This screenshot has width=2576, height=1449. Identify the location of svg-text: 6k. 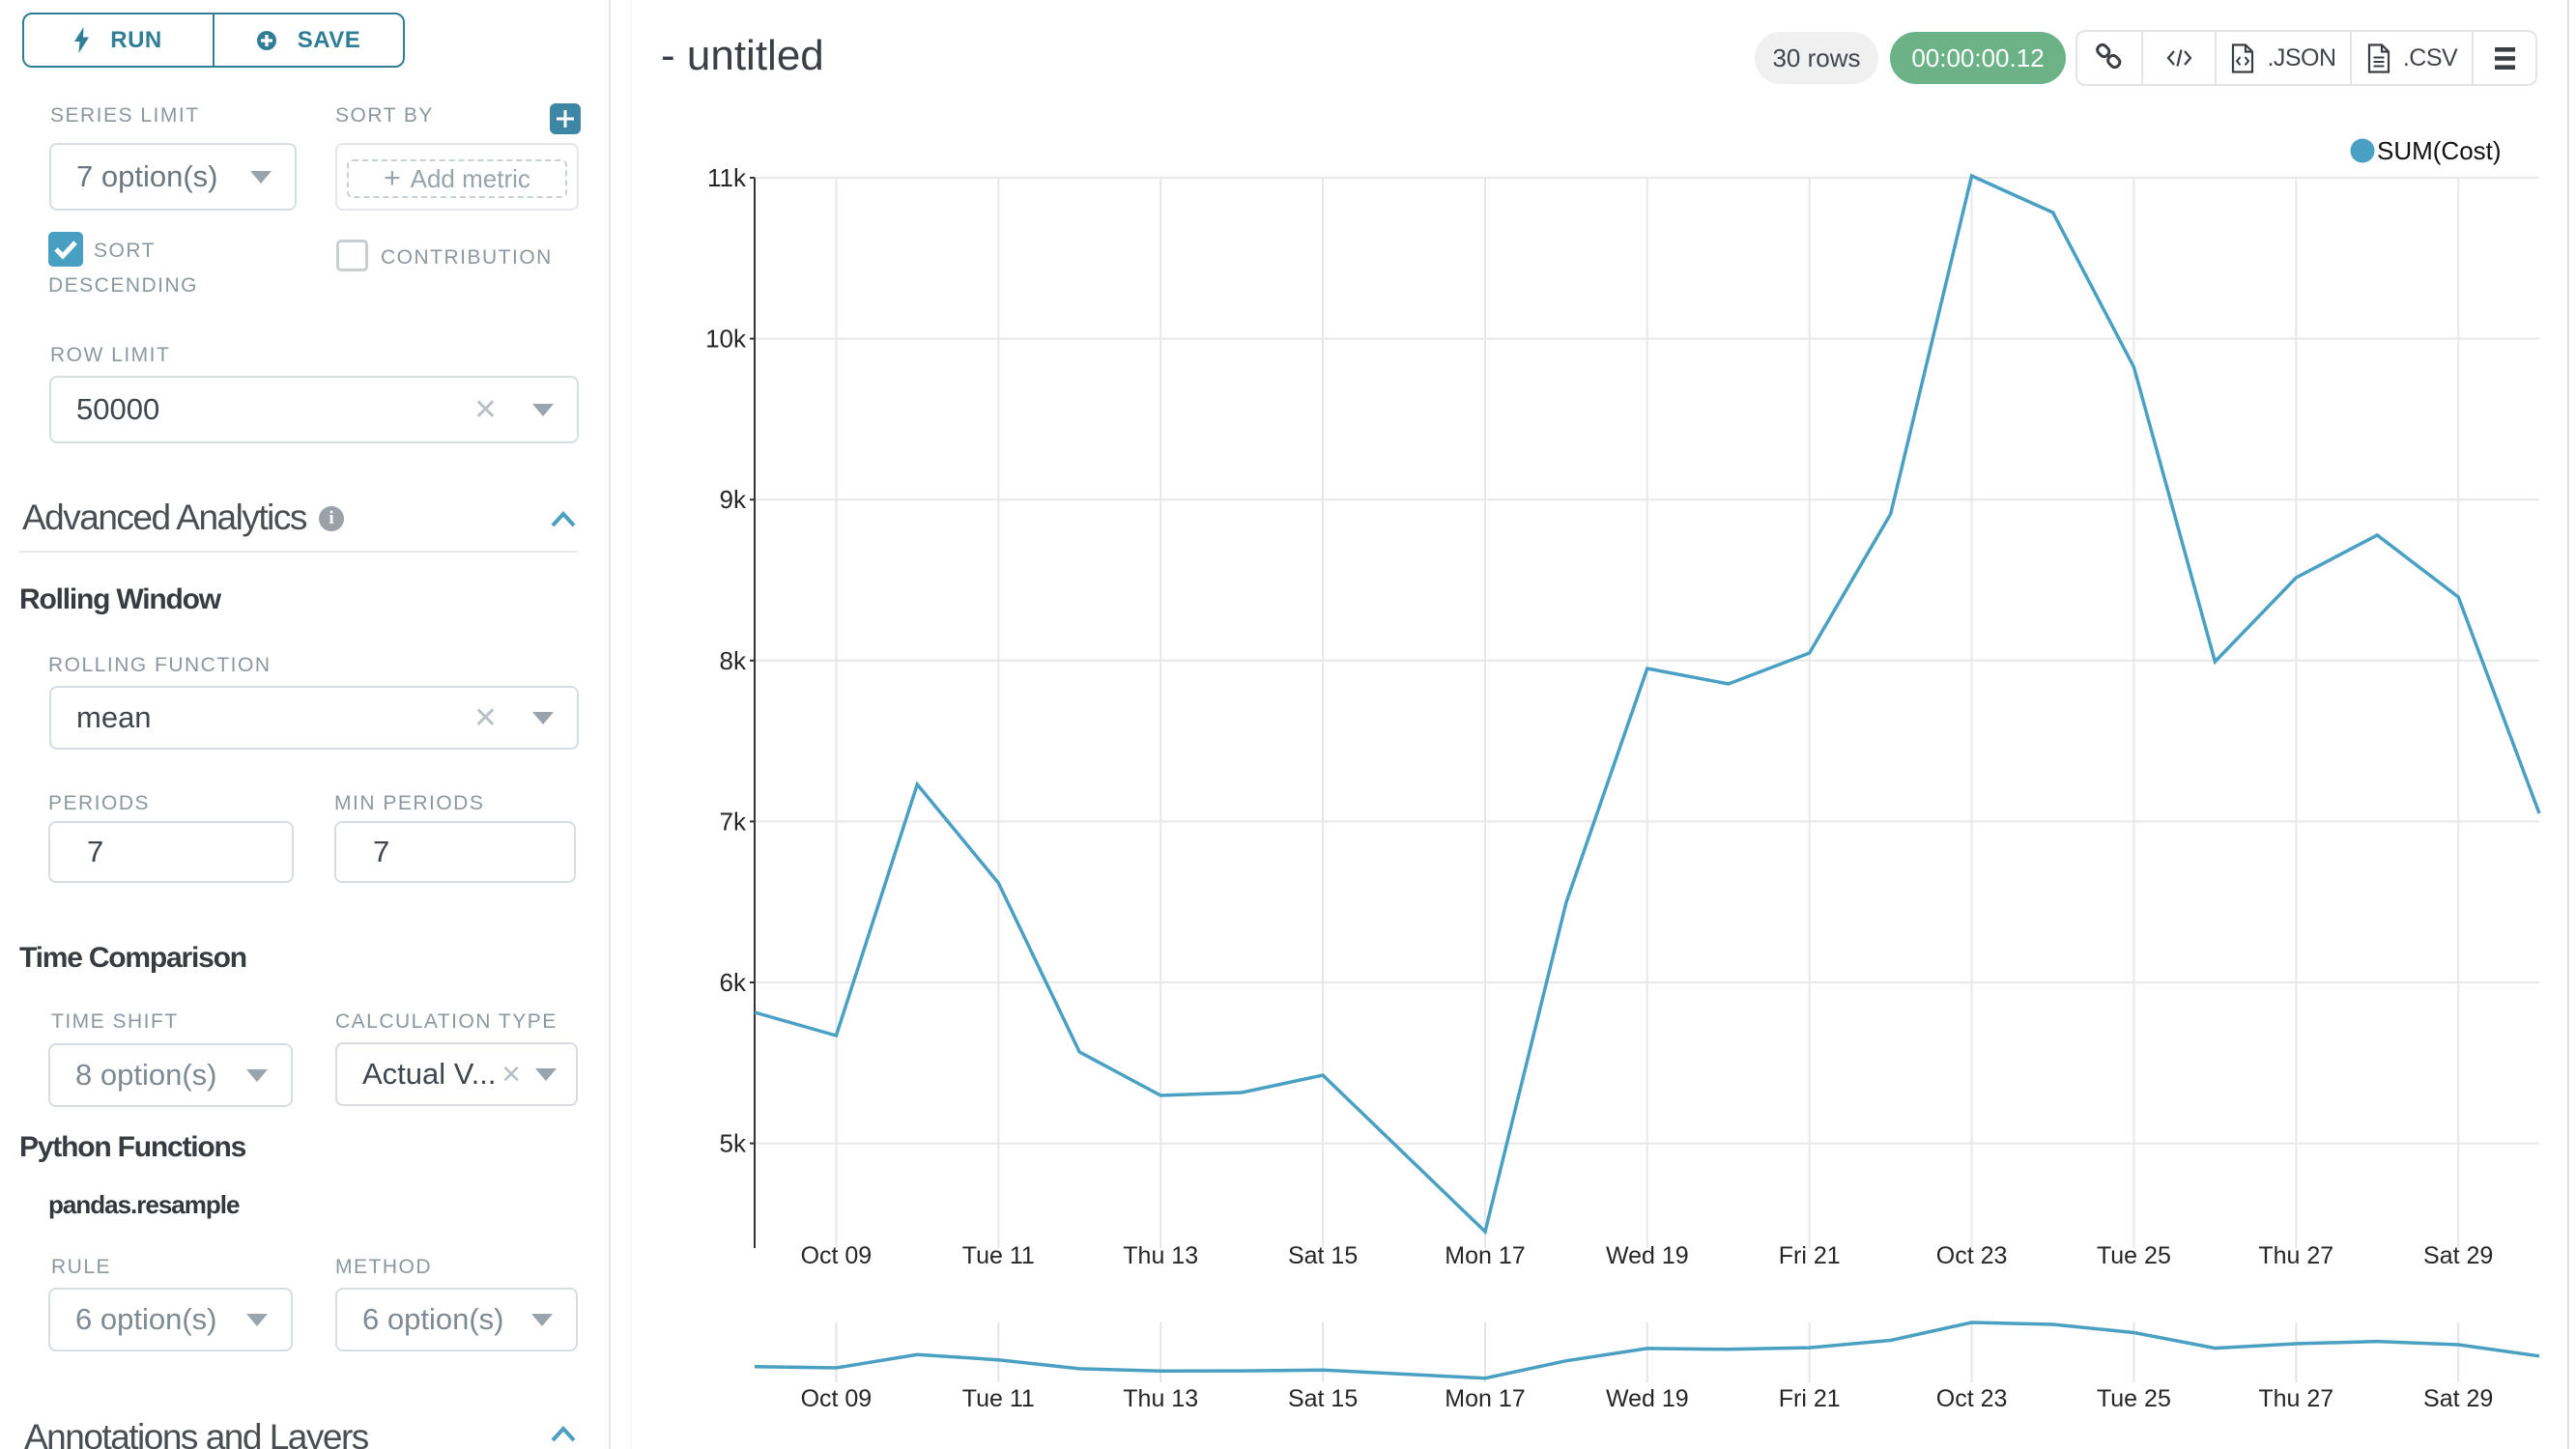
(734, 982).